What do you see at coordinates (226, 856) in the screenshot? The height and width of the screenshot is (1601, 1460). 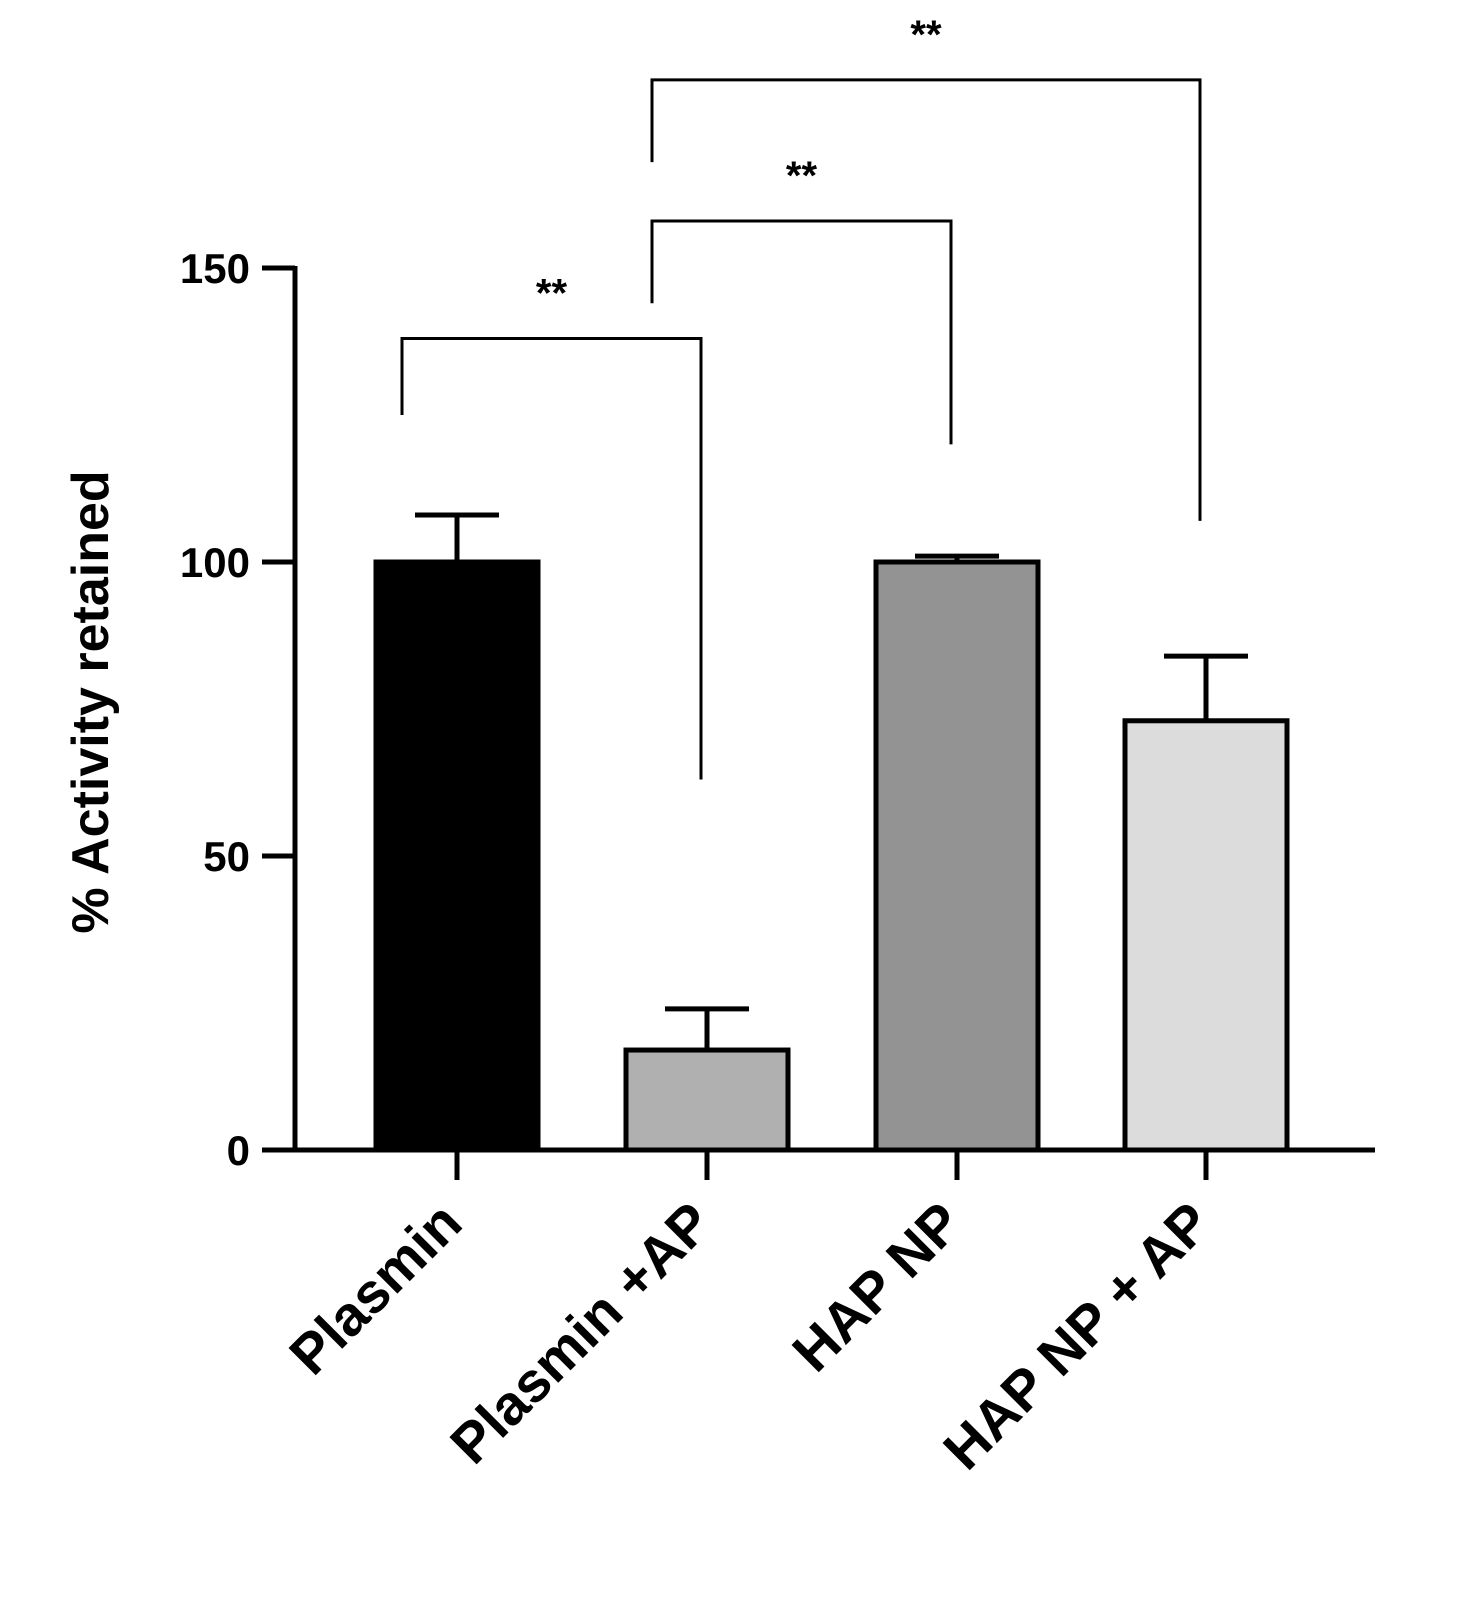 I see `y-tick-label: 50` at bounding box center [226, 856].